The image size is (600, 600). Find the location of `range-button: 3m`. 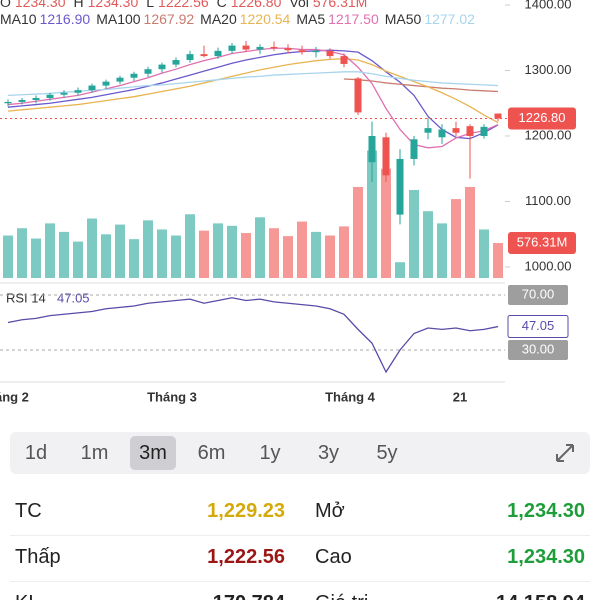

range-button: 3m is located at coordinates (153, 453).